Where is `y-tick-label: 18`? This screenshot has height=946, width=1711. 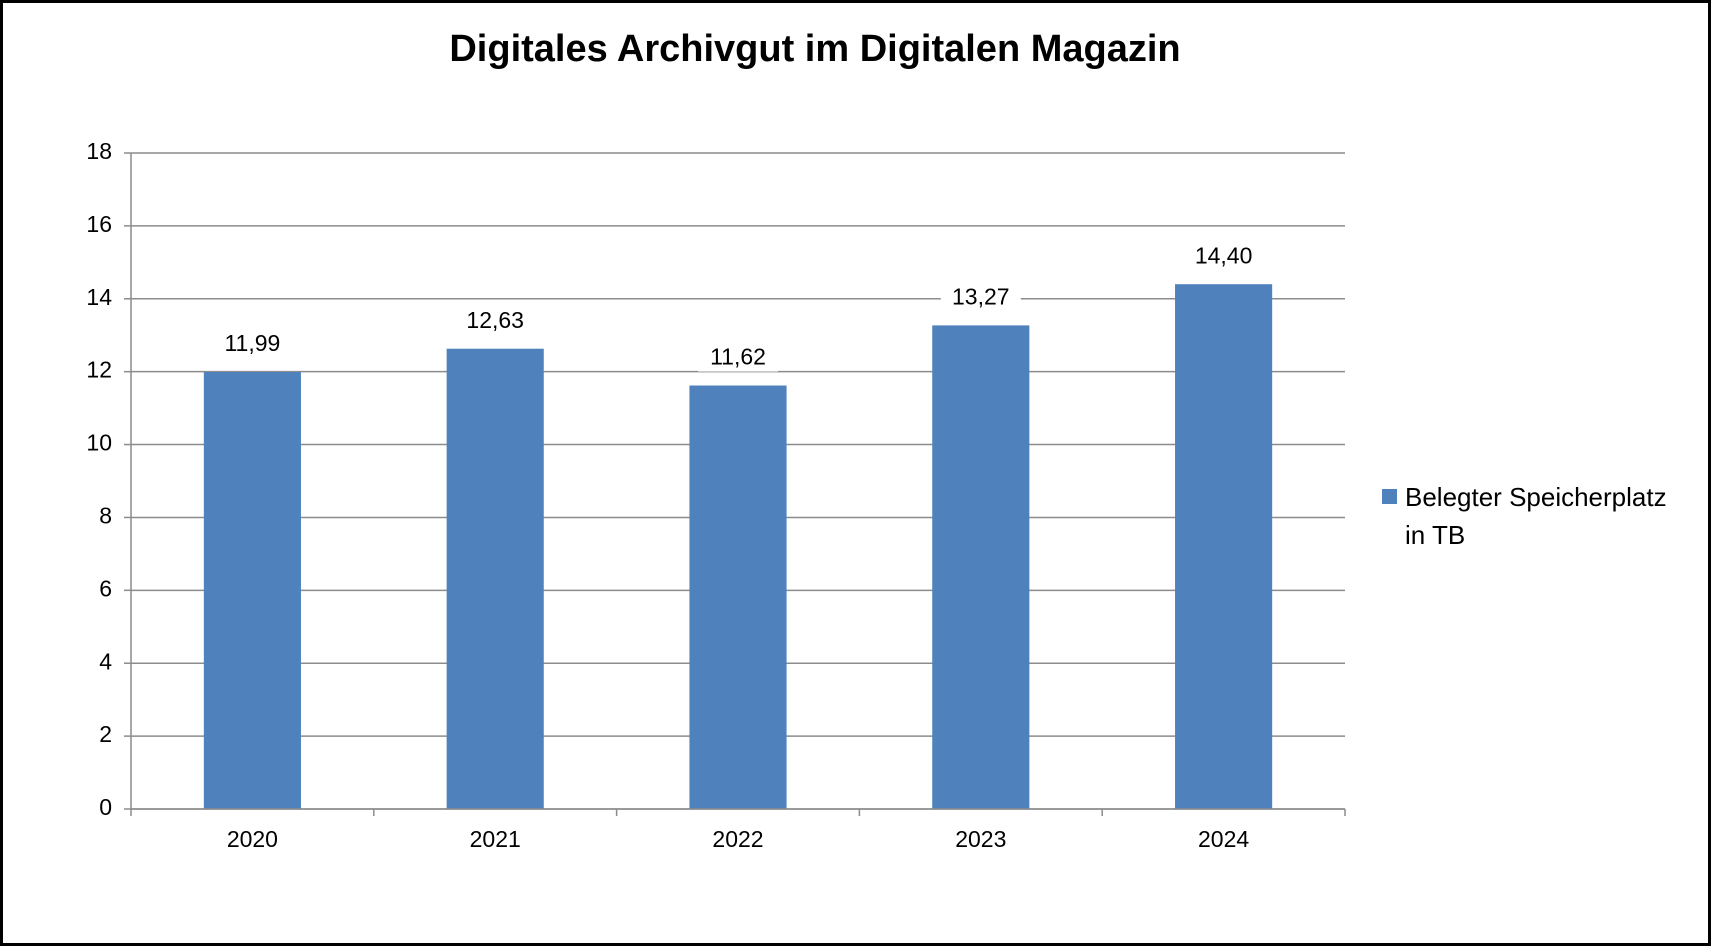
y-tick-label: 18 is located at coordinates (99, 151).